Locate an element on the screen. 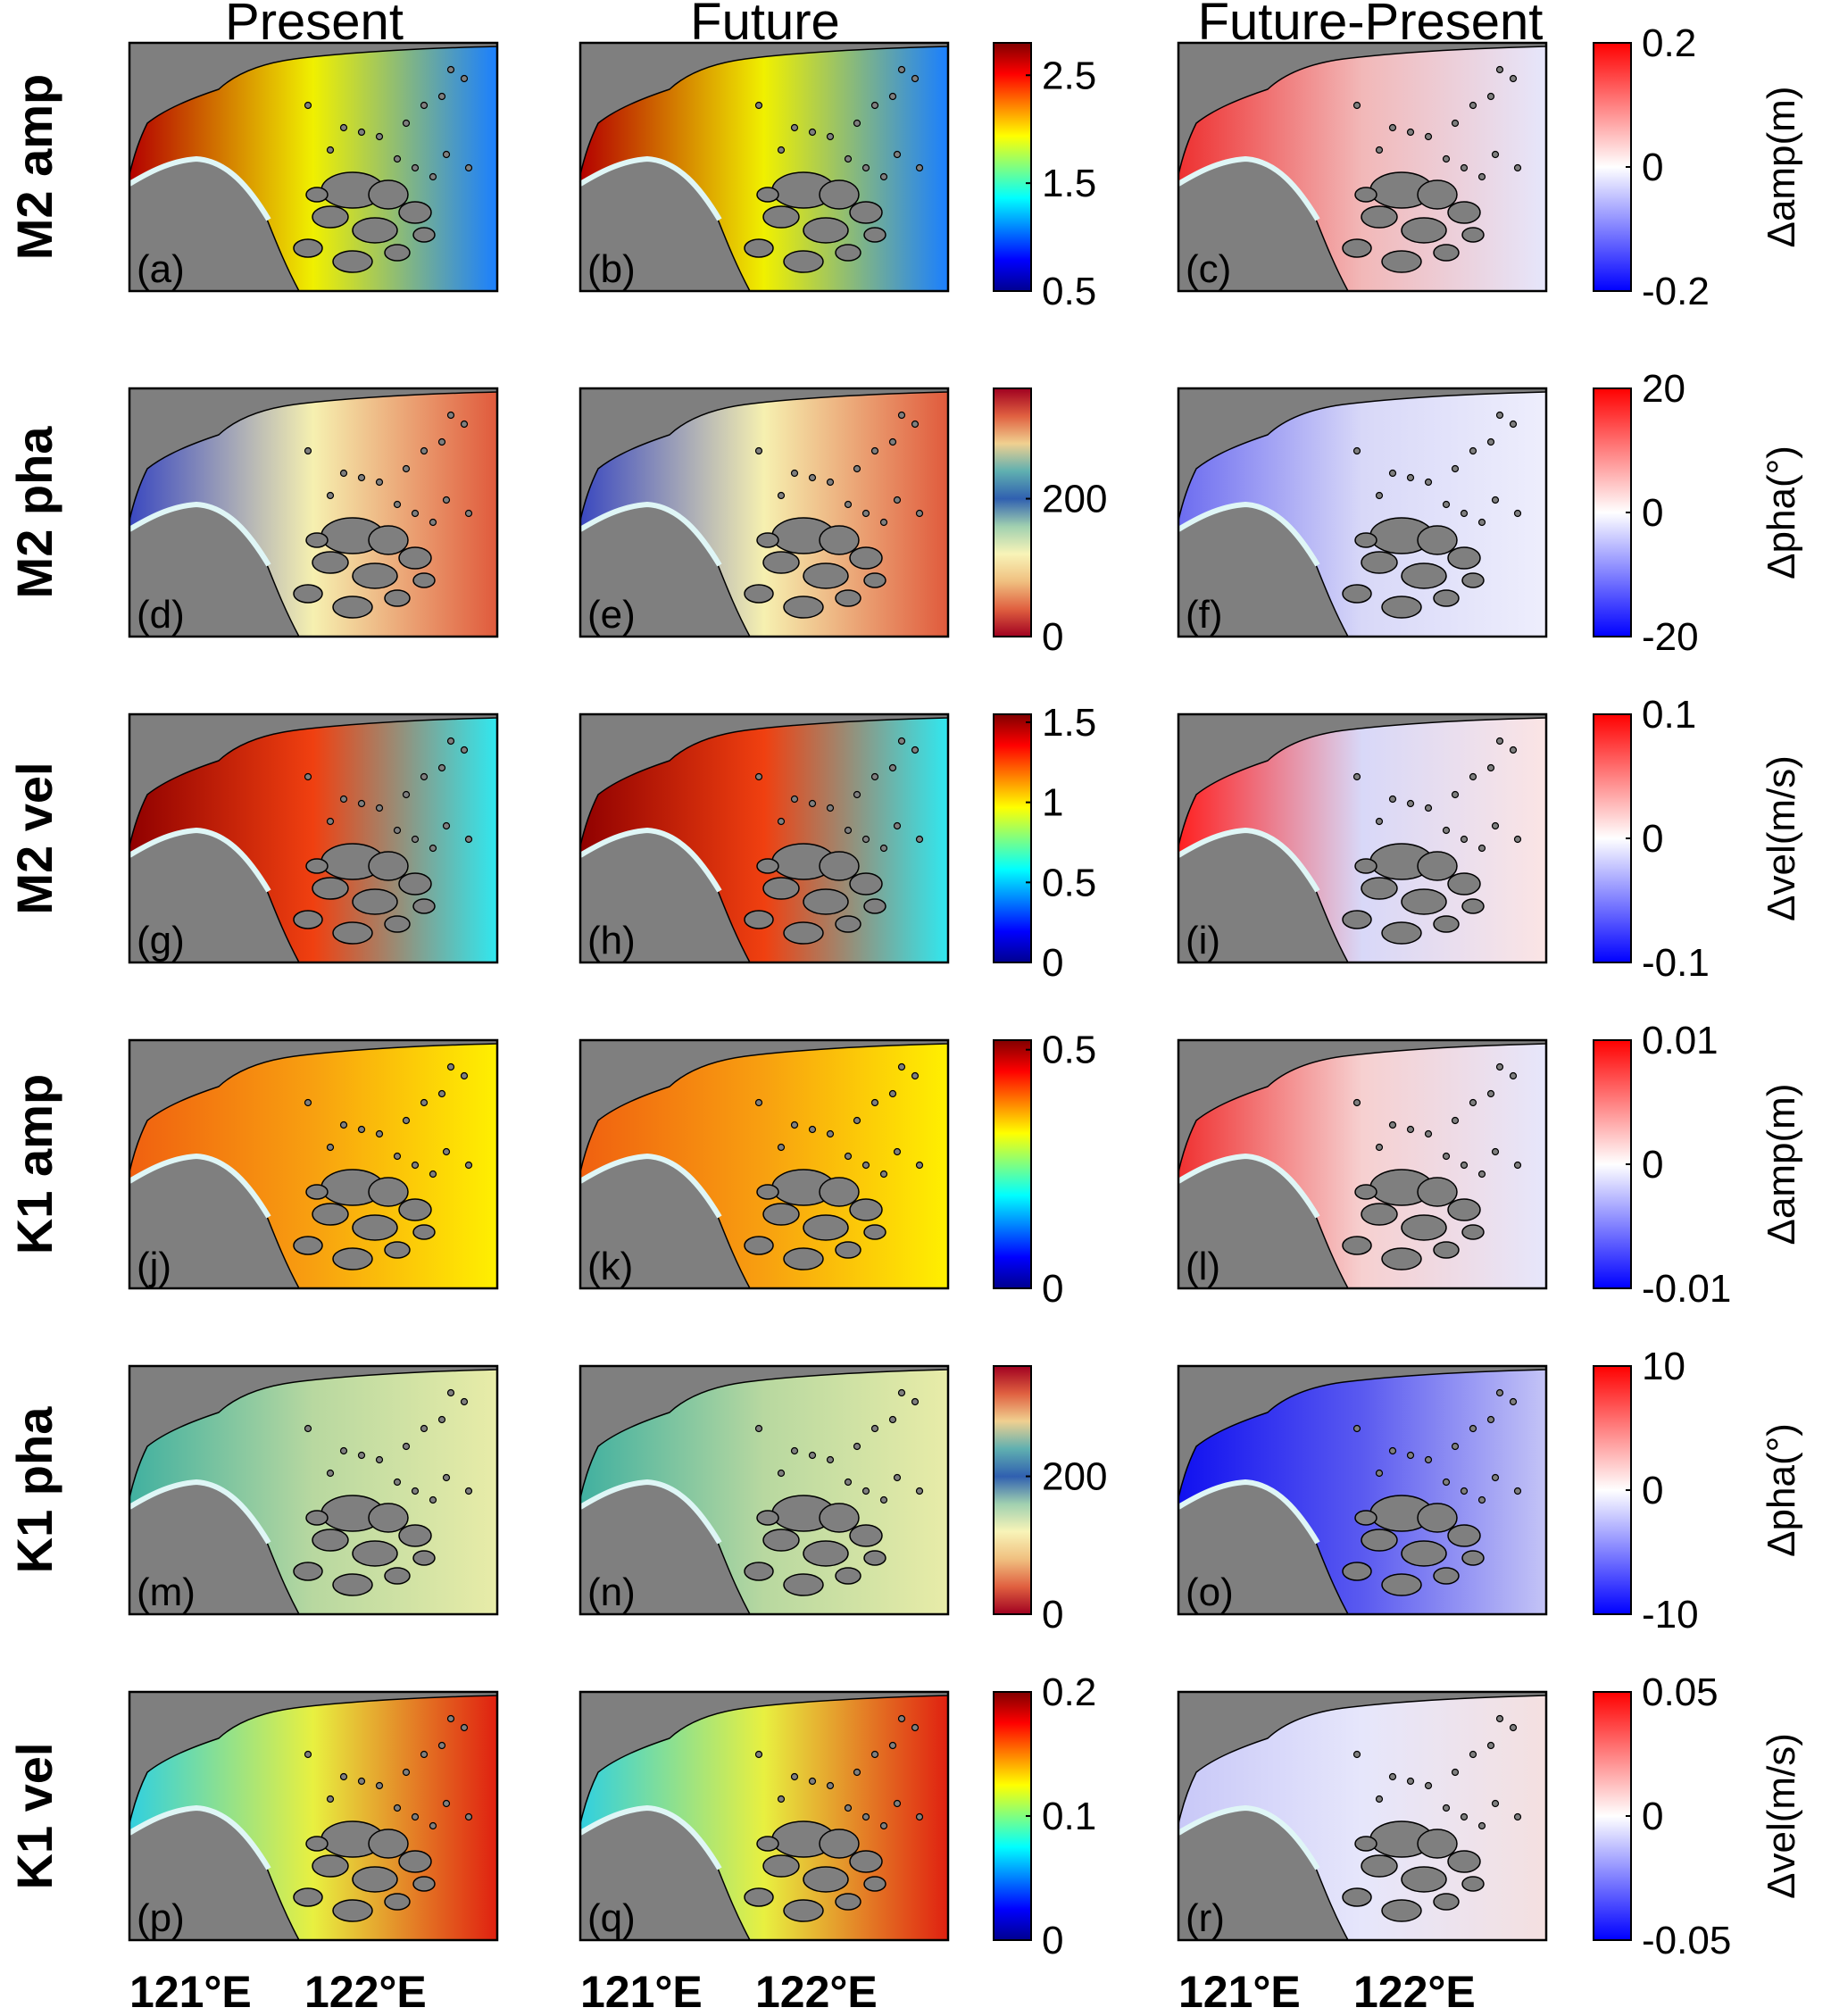 The width and height of the screenshot is (1831, 2016). panel-letter: (d) is located at coordinates (161, 615).